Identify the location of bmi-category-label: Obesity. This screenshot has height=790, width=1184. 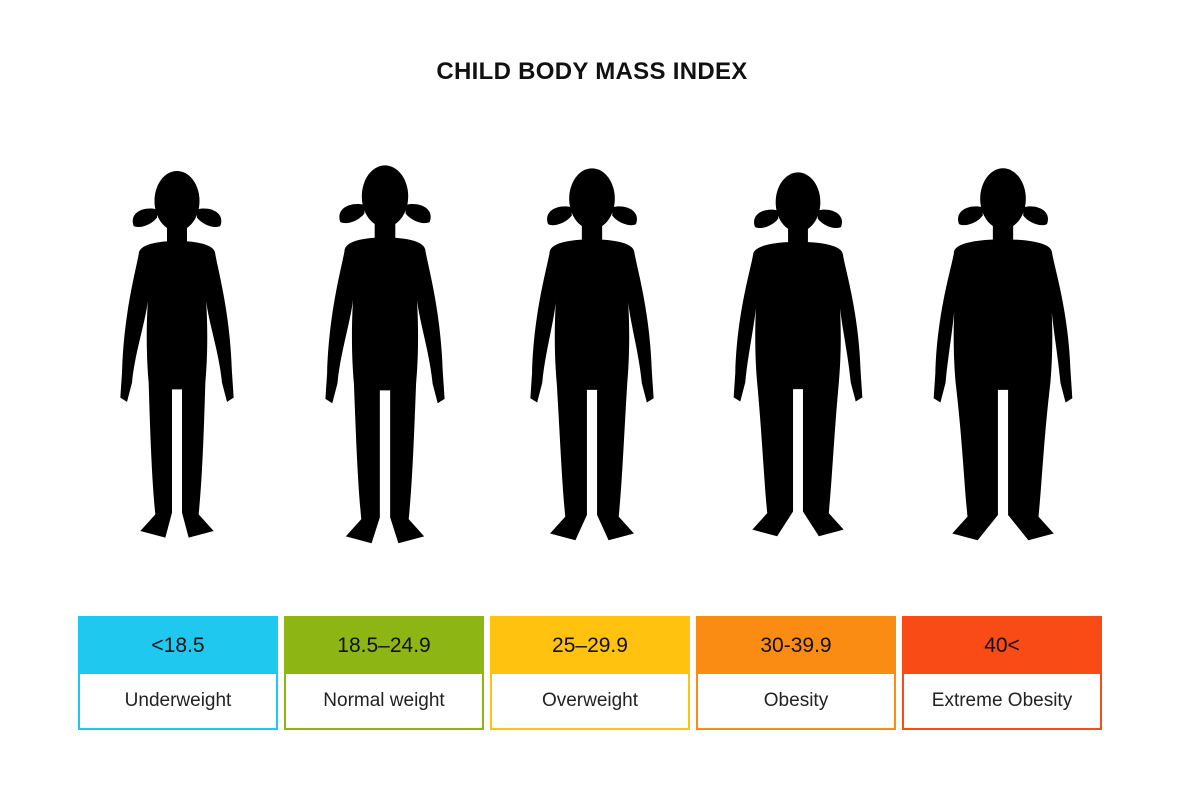
(796, 701).